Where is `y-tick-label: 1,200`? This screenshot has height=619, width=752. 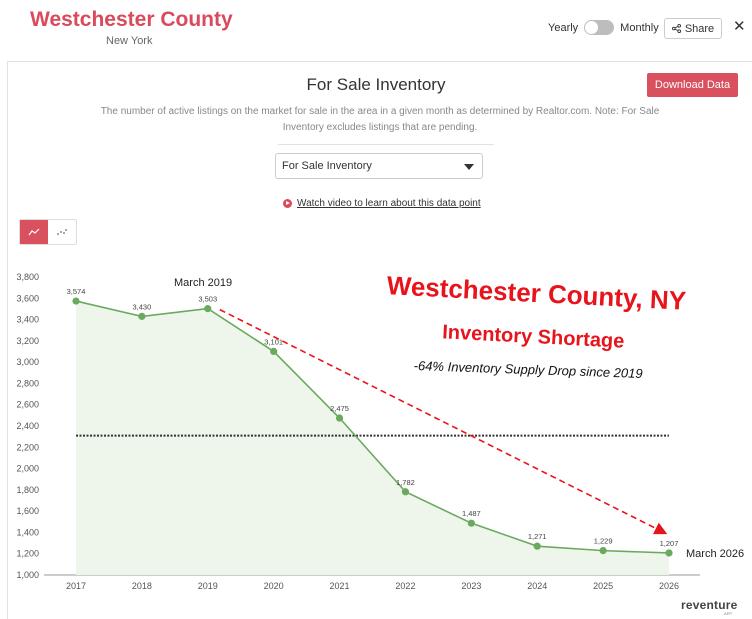
y-tick-label: 1,200 is located at coordinates (27, 554).